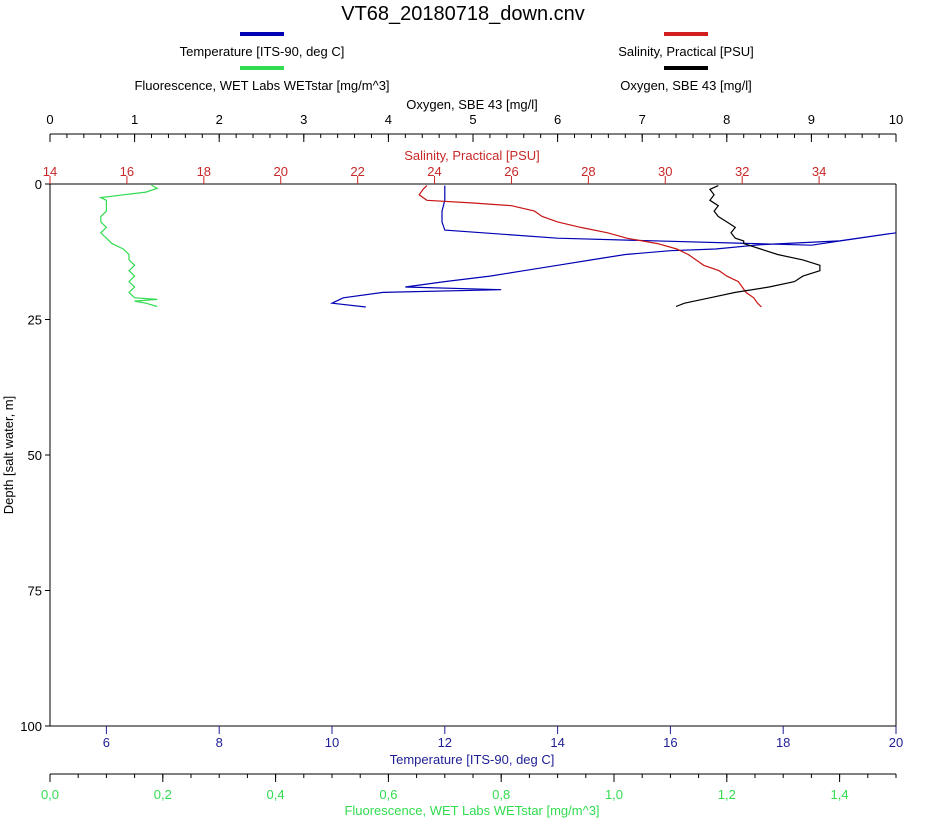 This screenshot has width=926, height=819. I want to click on oxygen-tick-label: 5, so click(472, 119).